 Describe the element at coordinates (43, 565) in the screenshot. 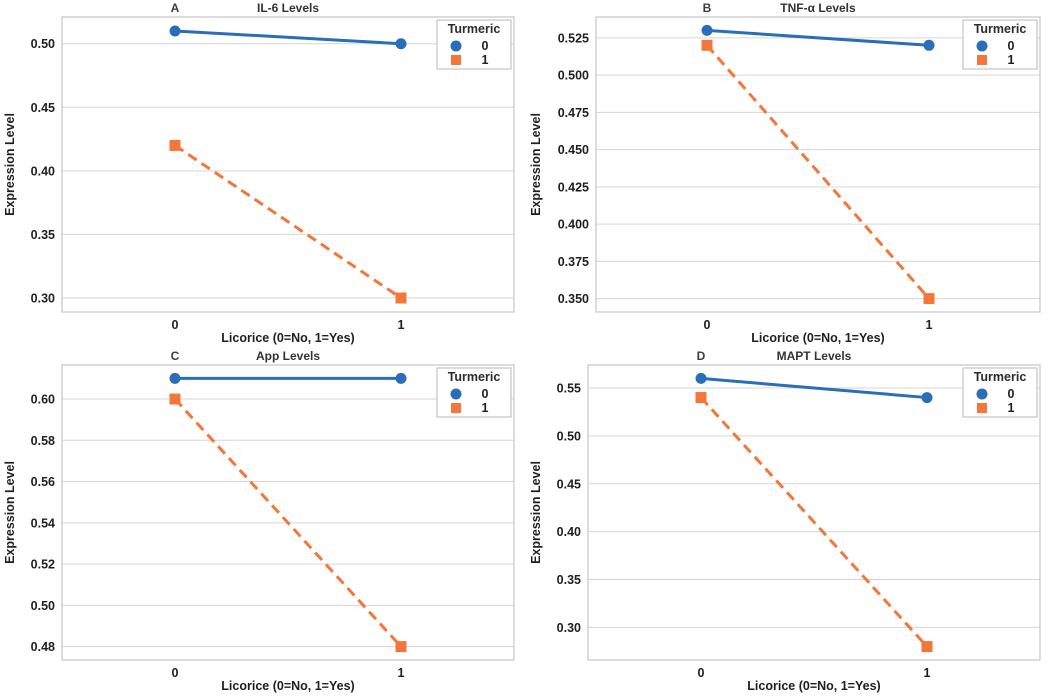

I see `y-tick-label: 0.52` at that location.